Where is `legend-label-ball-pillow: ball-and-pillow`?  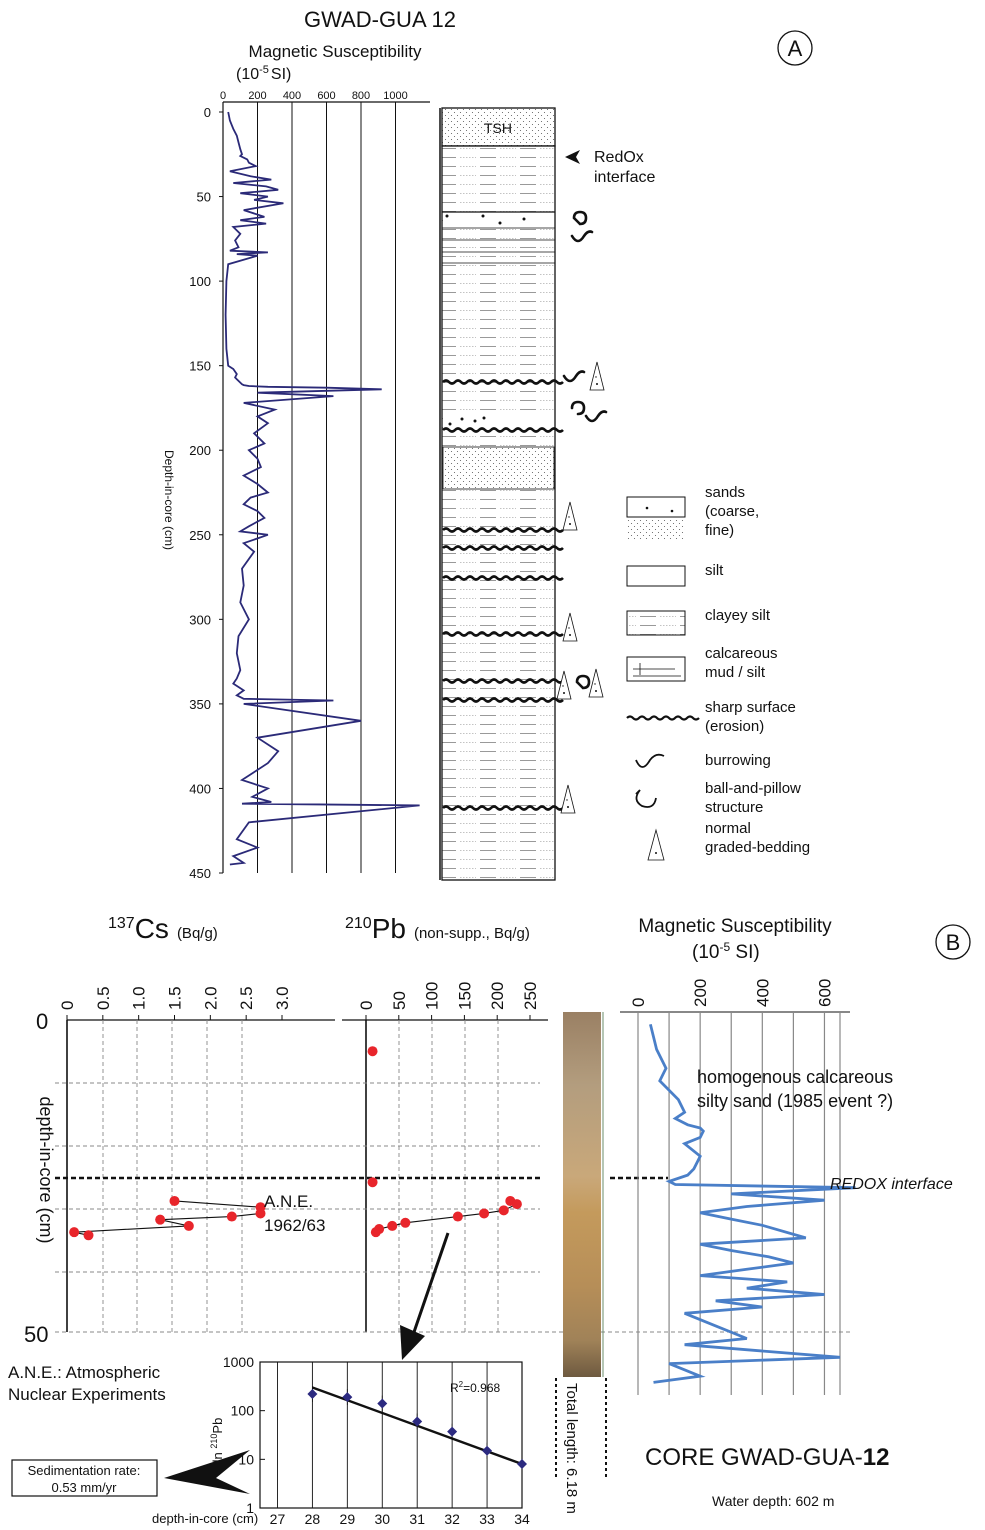
legend-label-ball-pillow: ball-and-pillow is located at coordinates (753, 788).